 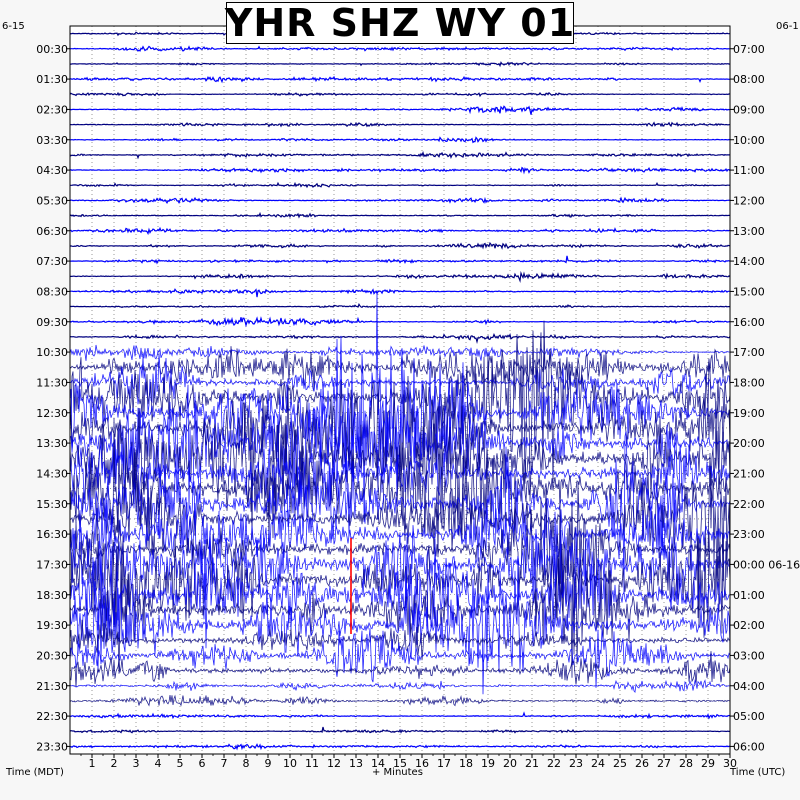 What do you see at coordinates (749, 382) in the screenshot?
I see `right-tick-label: 18:00` at bounding box center [749, 382].